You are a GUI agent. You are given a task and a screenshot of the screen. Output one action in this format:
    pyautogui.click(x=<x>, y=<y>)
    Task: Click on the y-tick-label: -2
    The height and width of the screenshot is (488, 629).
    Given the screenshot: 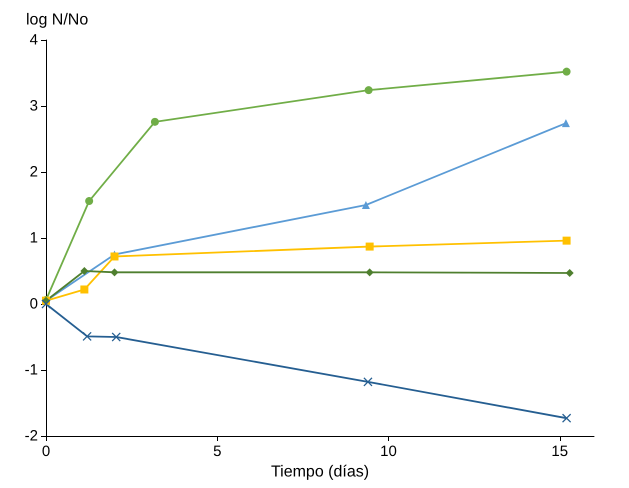 What is the action you would take?
    pyautogui.click(x=31, y=436)
    